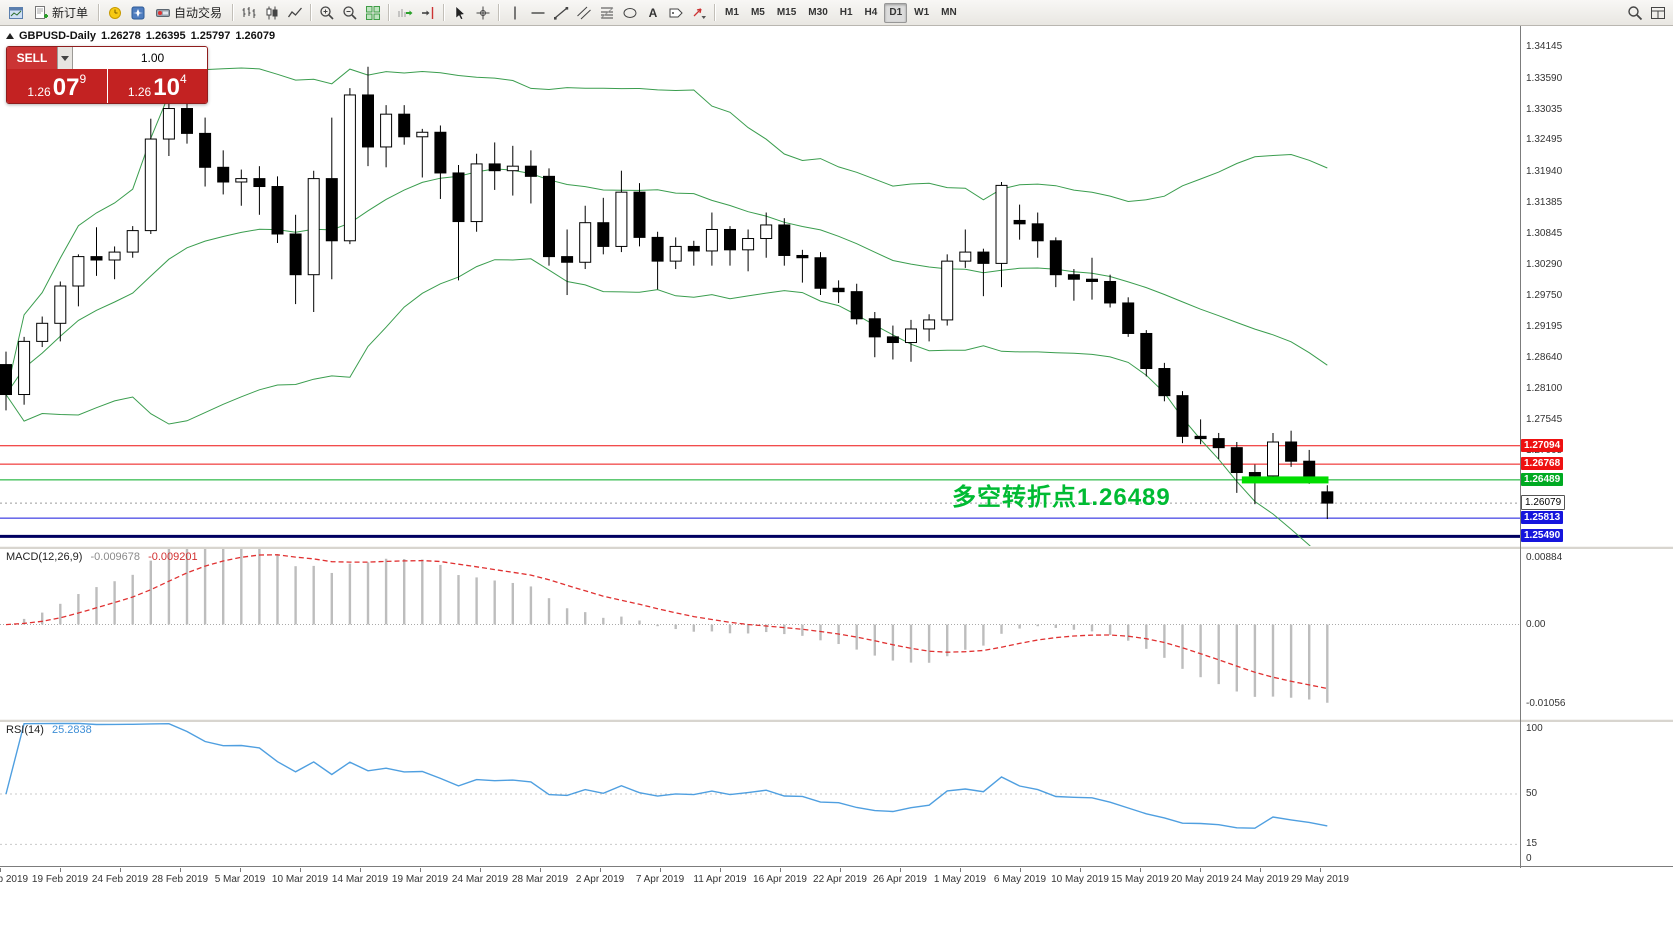 The height and width of the screenshot is (950, 1673). What do you see at coordinates (560, 12) in the screenshot?
I see `trendline-icon` at bounding box center [560, 12].